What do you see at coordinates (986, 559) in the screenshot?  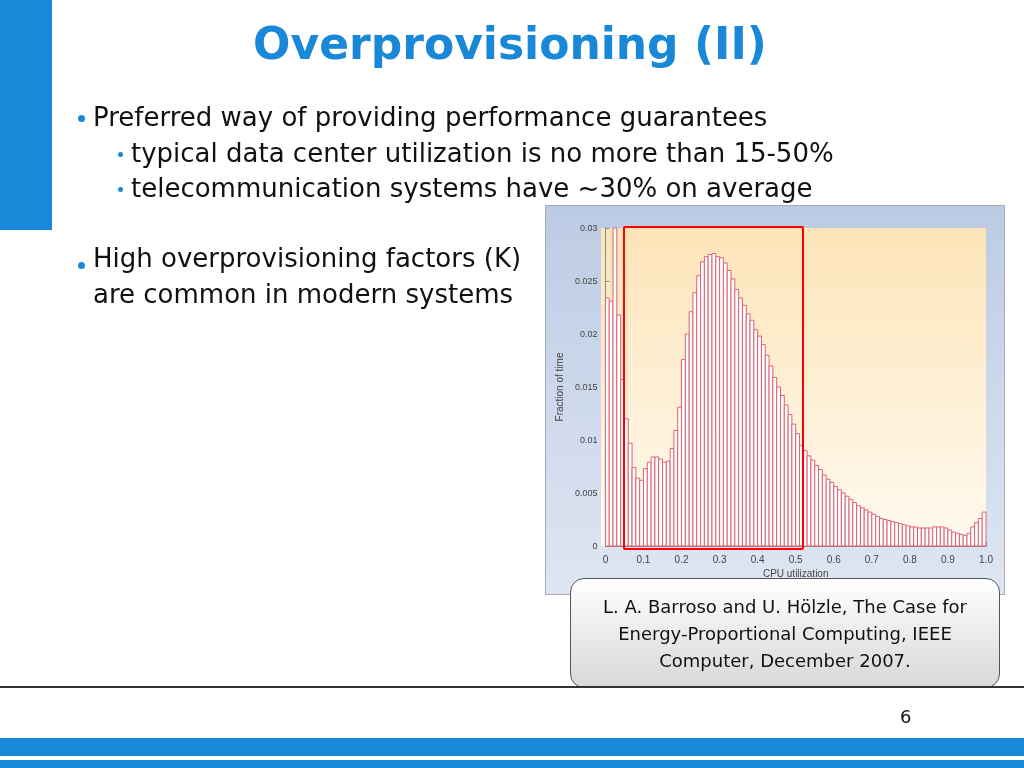 I see `x-tick-label: 1.0` at bounding box center [986, 559].